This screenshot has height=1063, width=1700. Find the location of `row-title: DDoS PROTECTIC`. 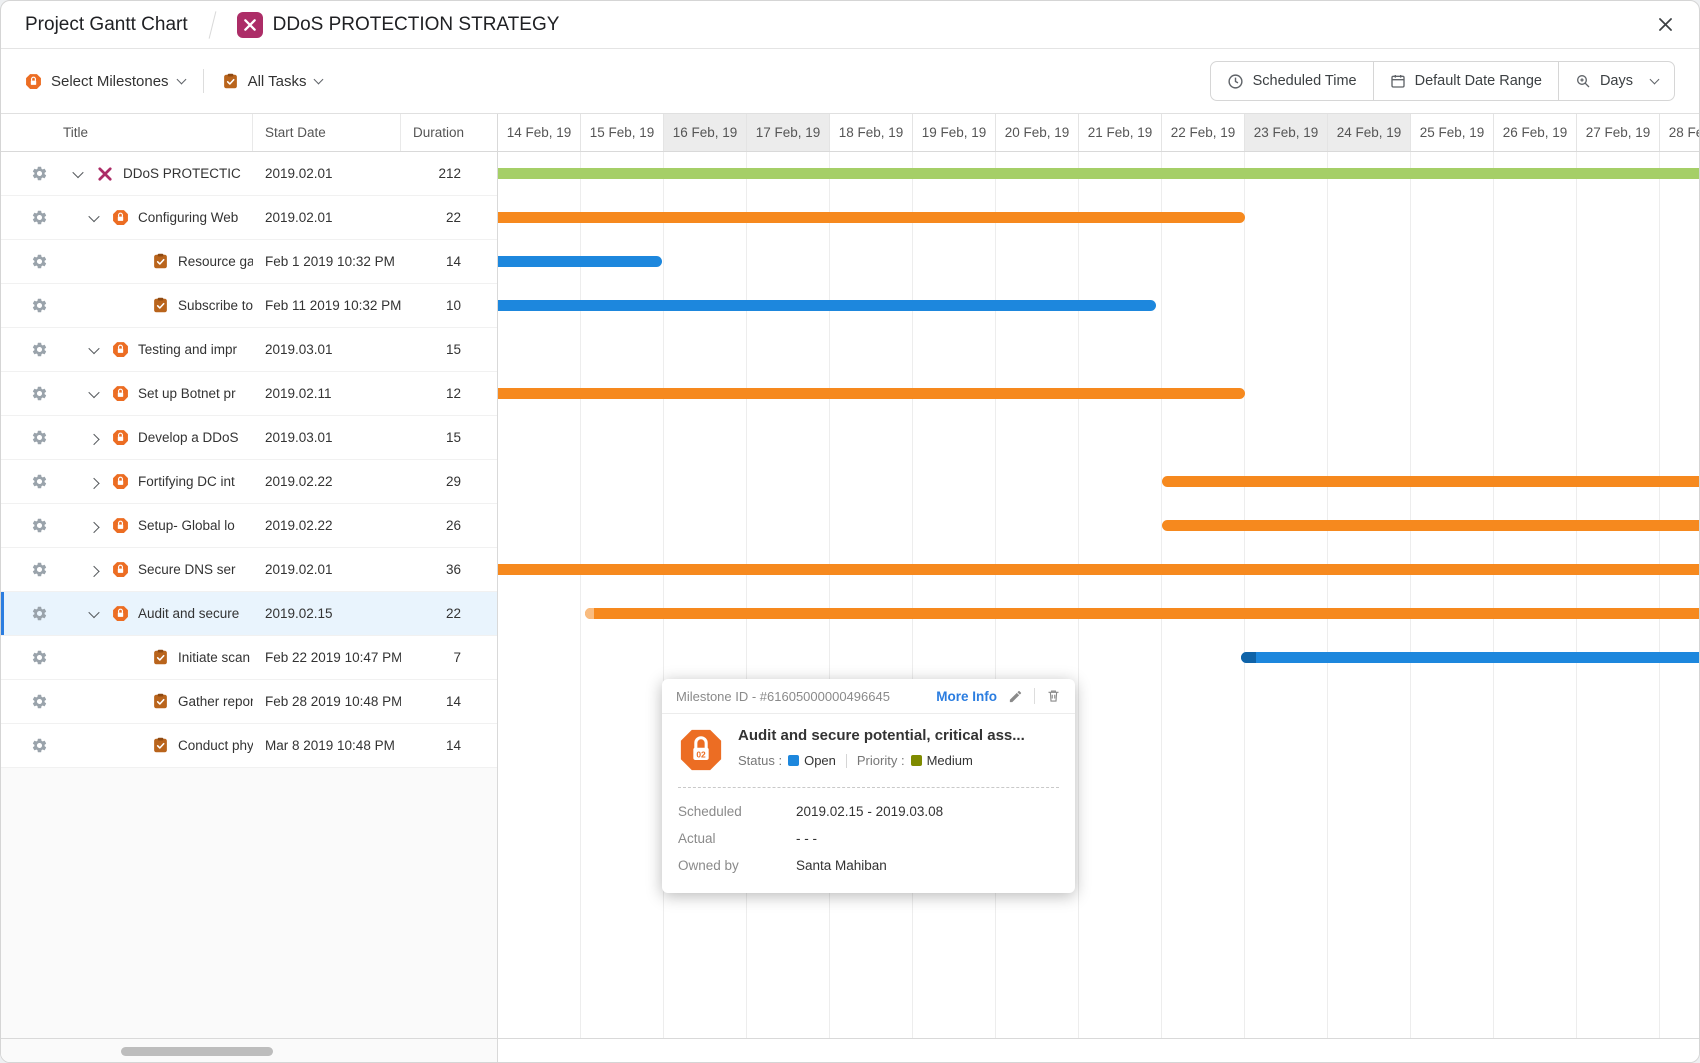

row-title: DDoS PROTECTIC is located at coordinates (182, 173).